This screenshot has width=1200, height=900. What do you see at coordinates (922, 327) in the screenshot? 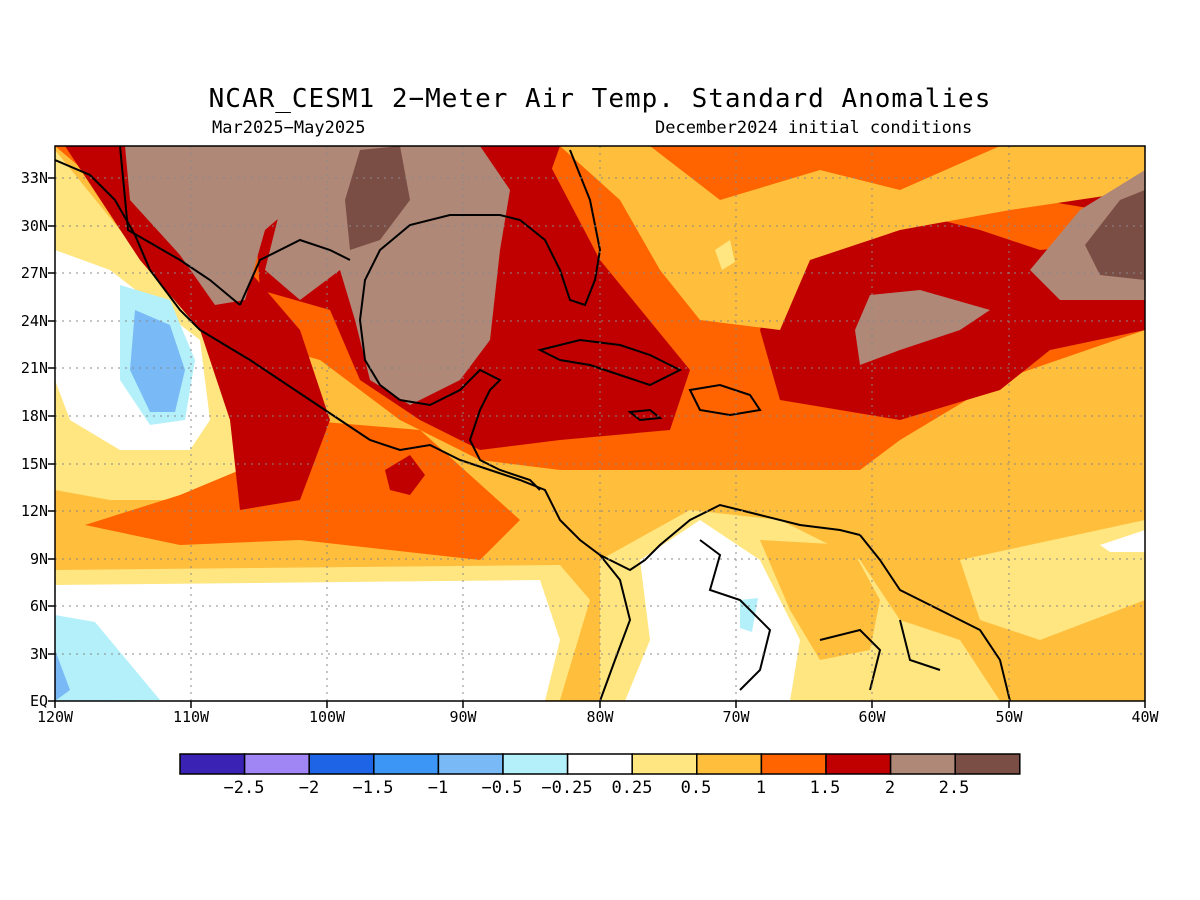
I see `field-brown-atlantic-center` at bounding box center [922, 327].